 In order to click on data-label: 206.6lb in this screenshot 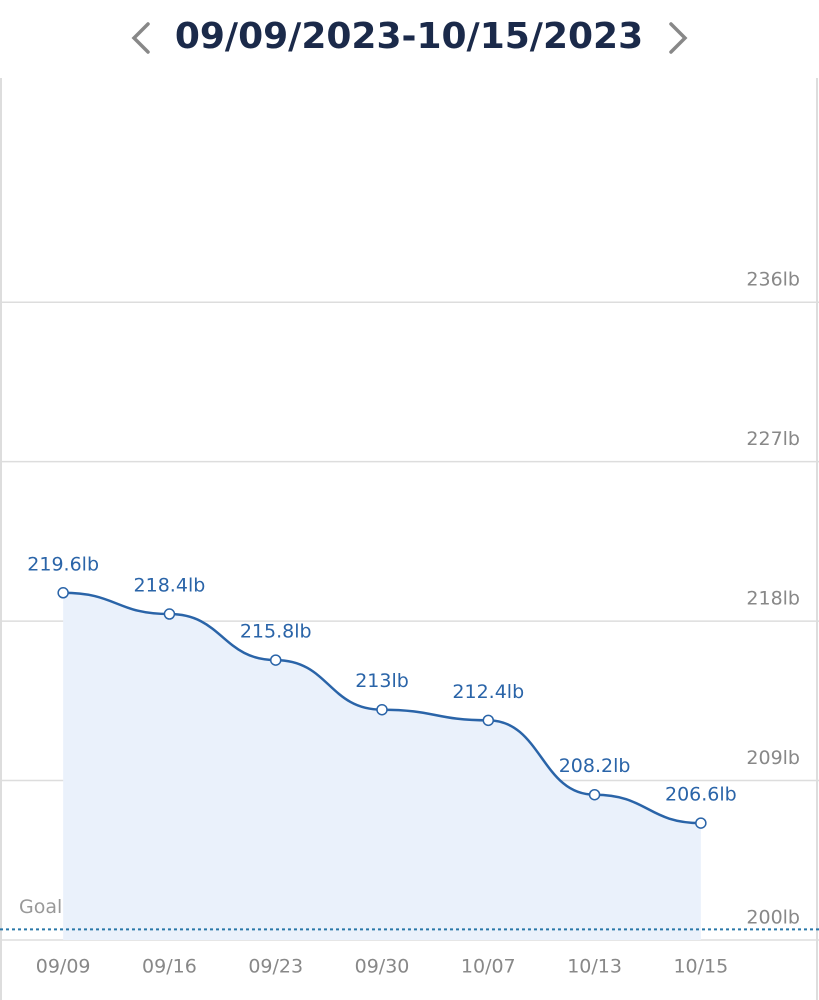, I will do `click(701, 795)`.